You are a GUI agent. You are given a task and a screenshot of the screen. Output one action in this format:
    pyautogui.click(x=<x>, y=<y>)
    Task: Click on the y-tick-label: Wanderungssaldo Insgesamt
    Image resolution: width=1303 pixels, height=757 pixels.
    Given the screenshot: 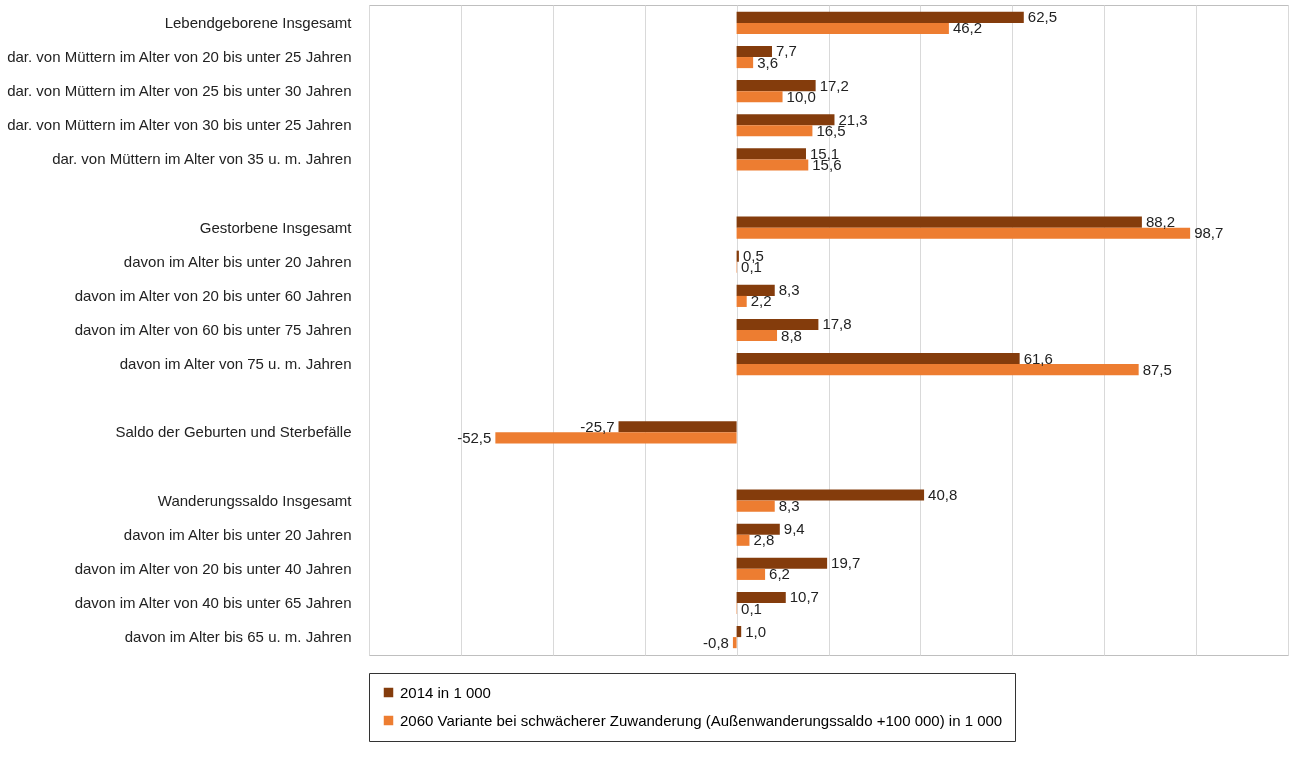 What is the action you would take?
    pyautogui.click(x=255, y=500)
    